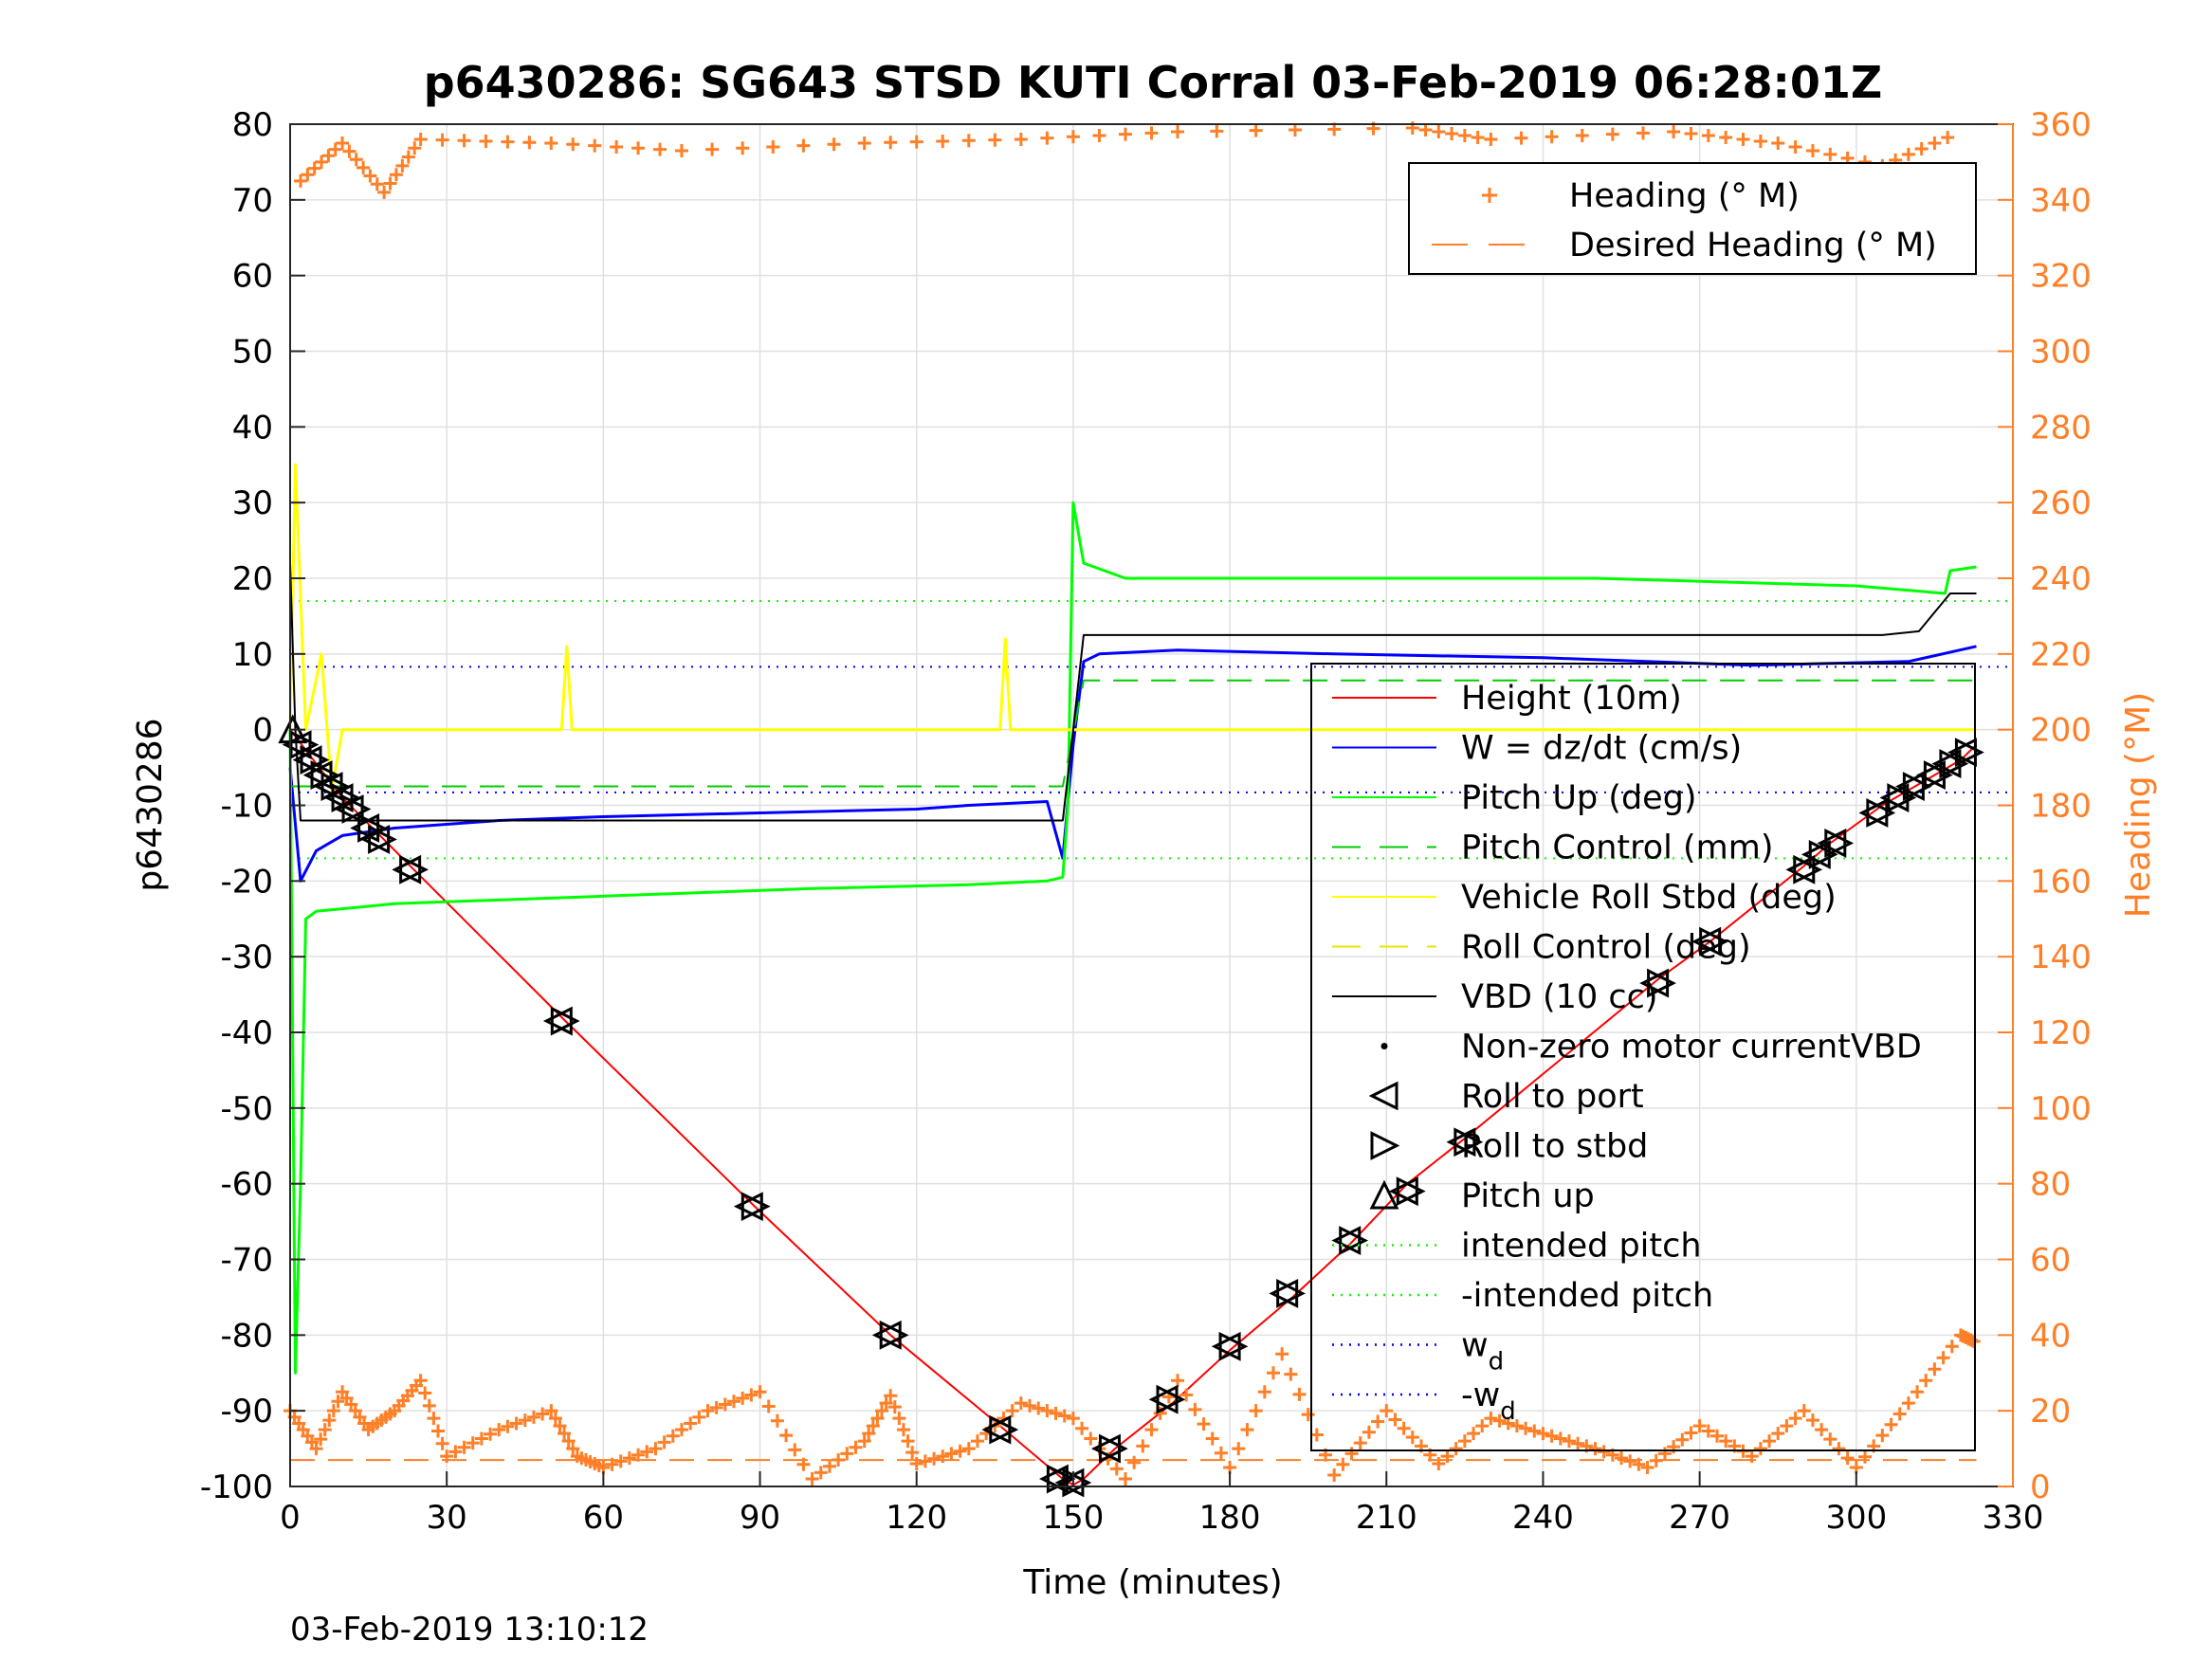 This screenshot has height=1659, width=2212. I want to click on legend-label: Pitch up, so click(1528, 1196).